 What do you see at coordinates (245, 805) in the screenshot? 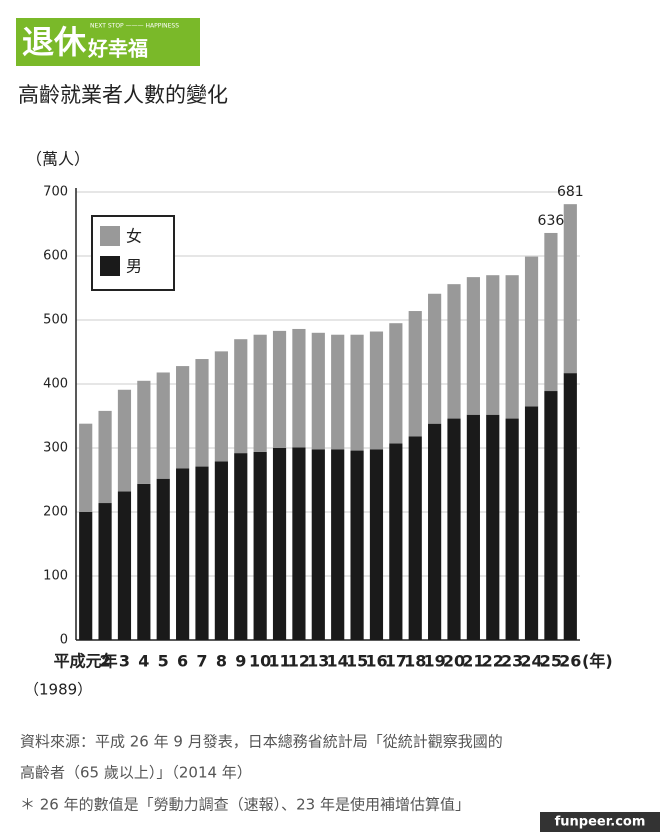
I see `note: ＊ 26 年的數值是「勞動力調查（速報）、23 年是使用補增估算值」` at bounding box center [245, 805].